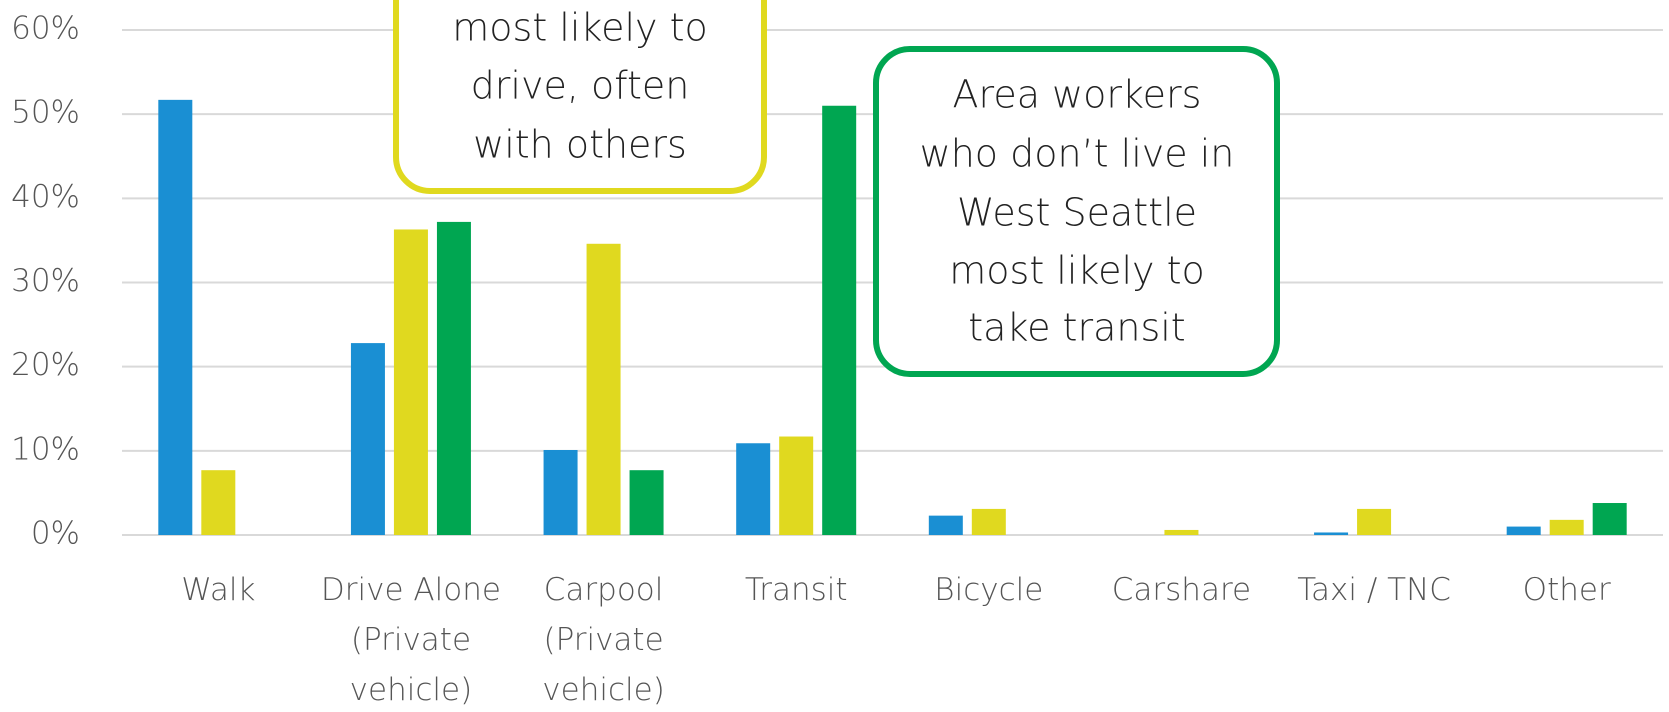 The height and width of the screenshot is (712, 1669). Describe the element at coordinates (1566, 590) in the screenshot. I see `x-tick-label: Other` at that location.